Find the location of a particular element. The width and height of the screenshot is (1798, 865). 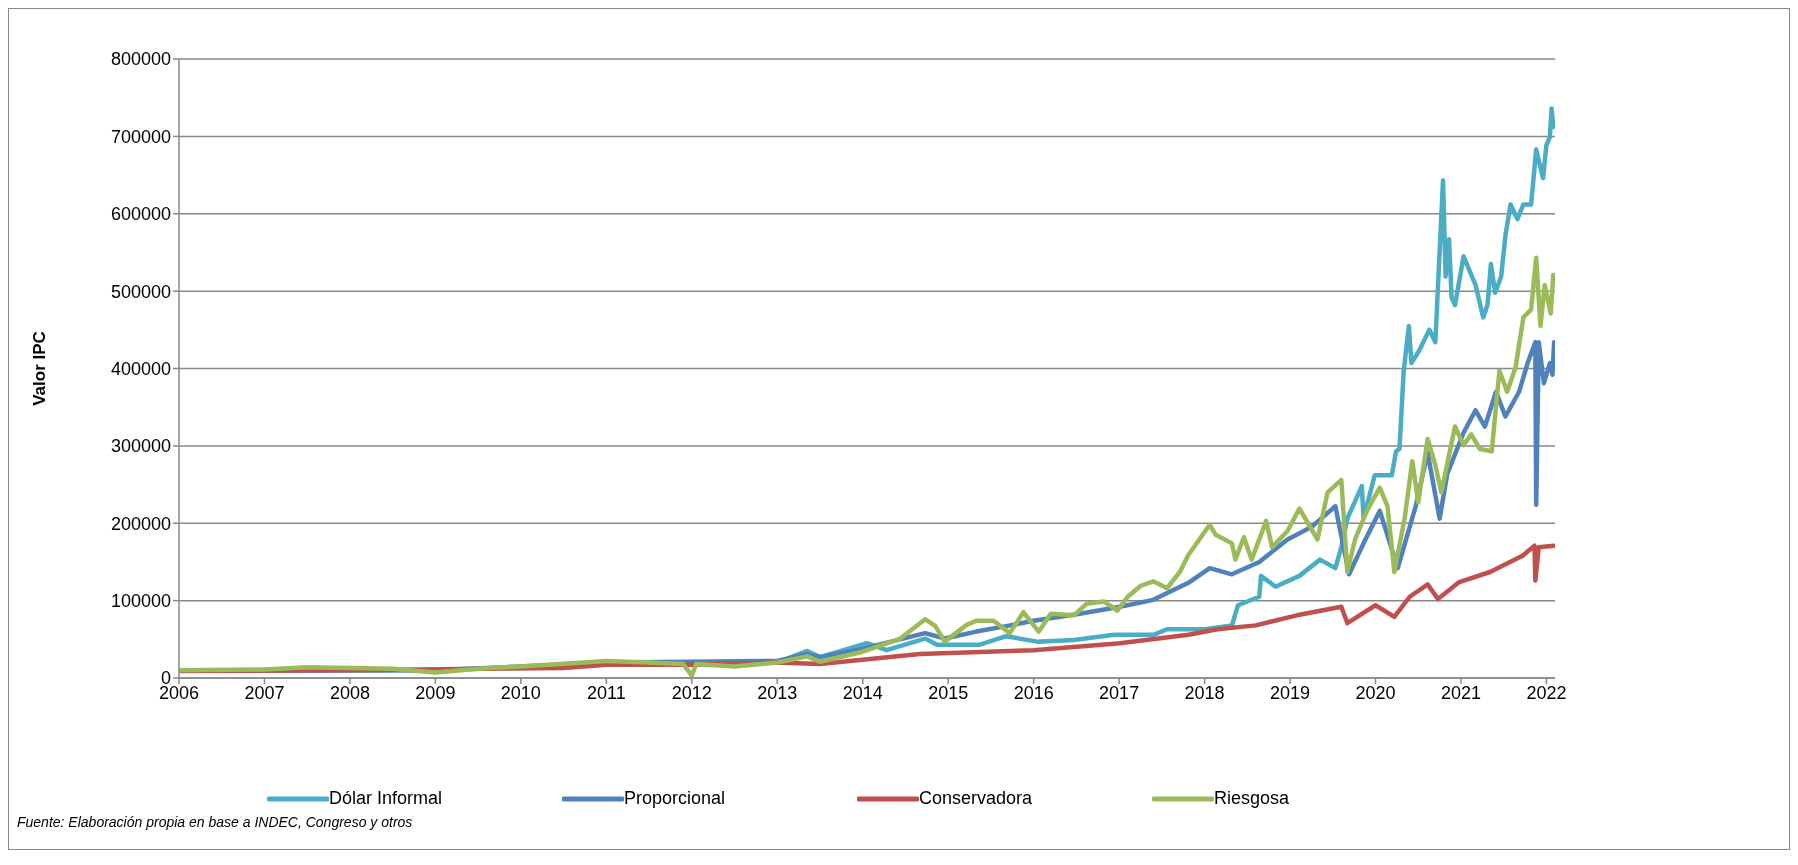

x-tick-label: 2019 is located at coordinates (1290, 692).